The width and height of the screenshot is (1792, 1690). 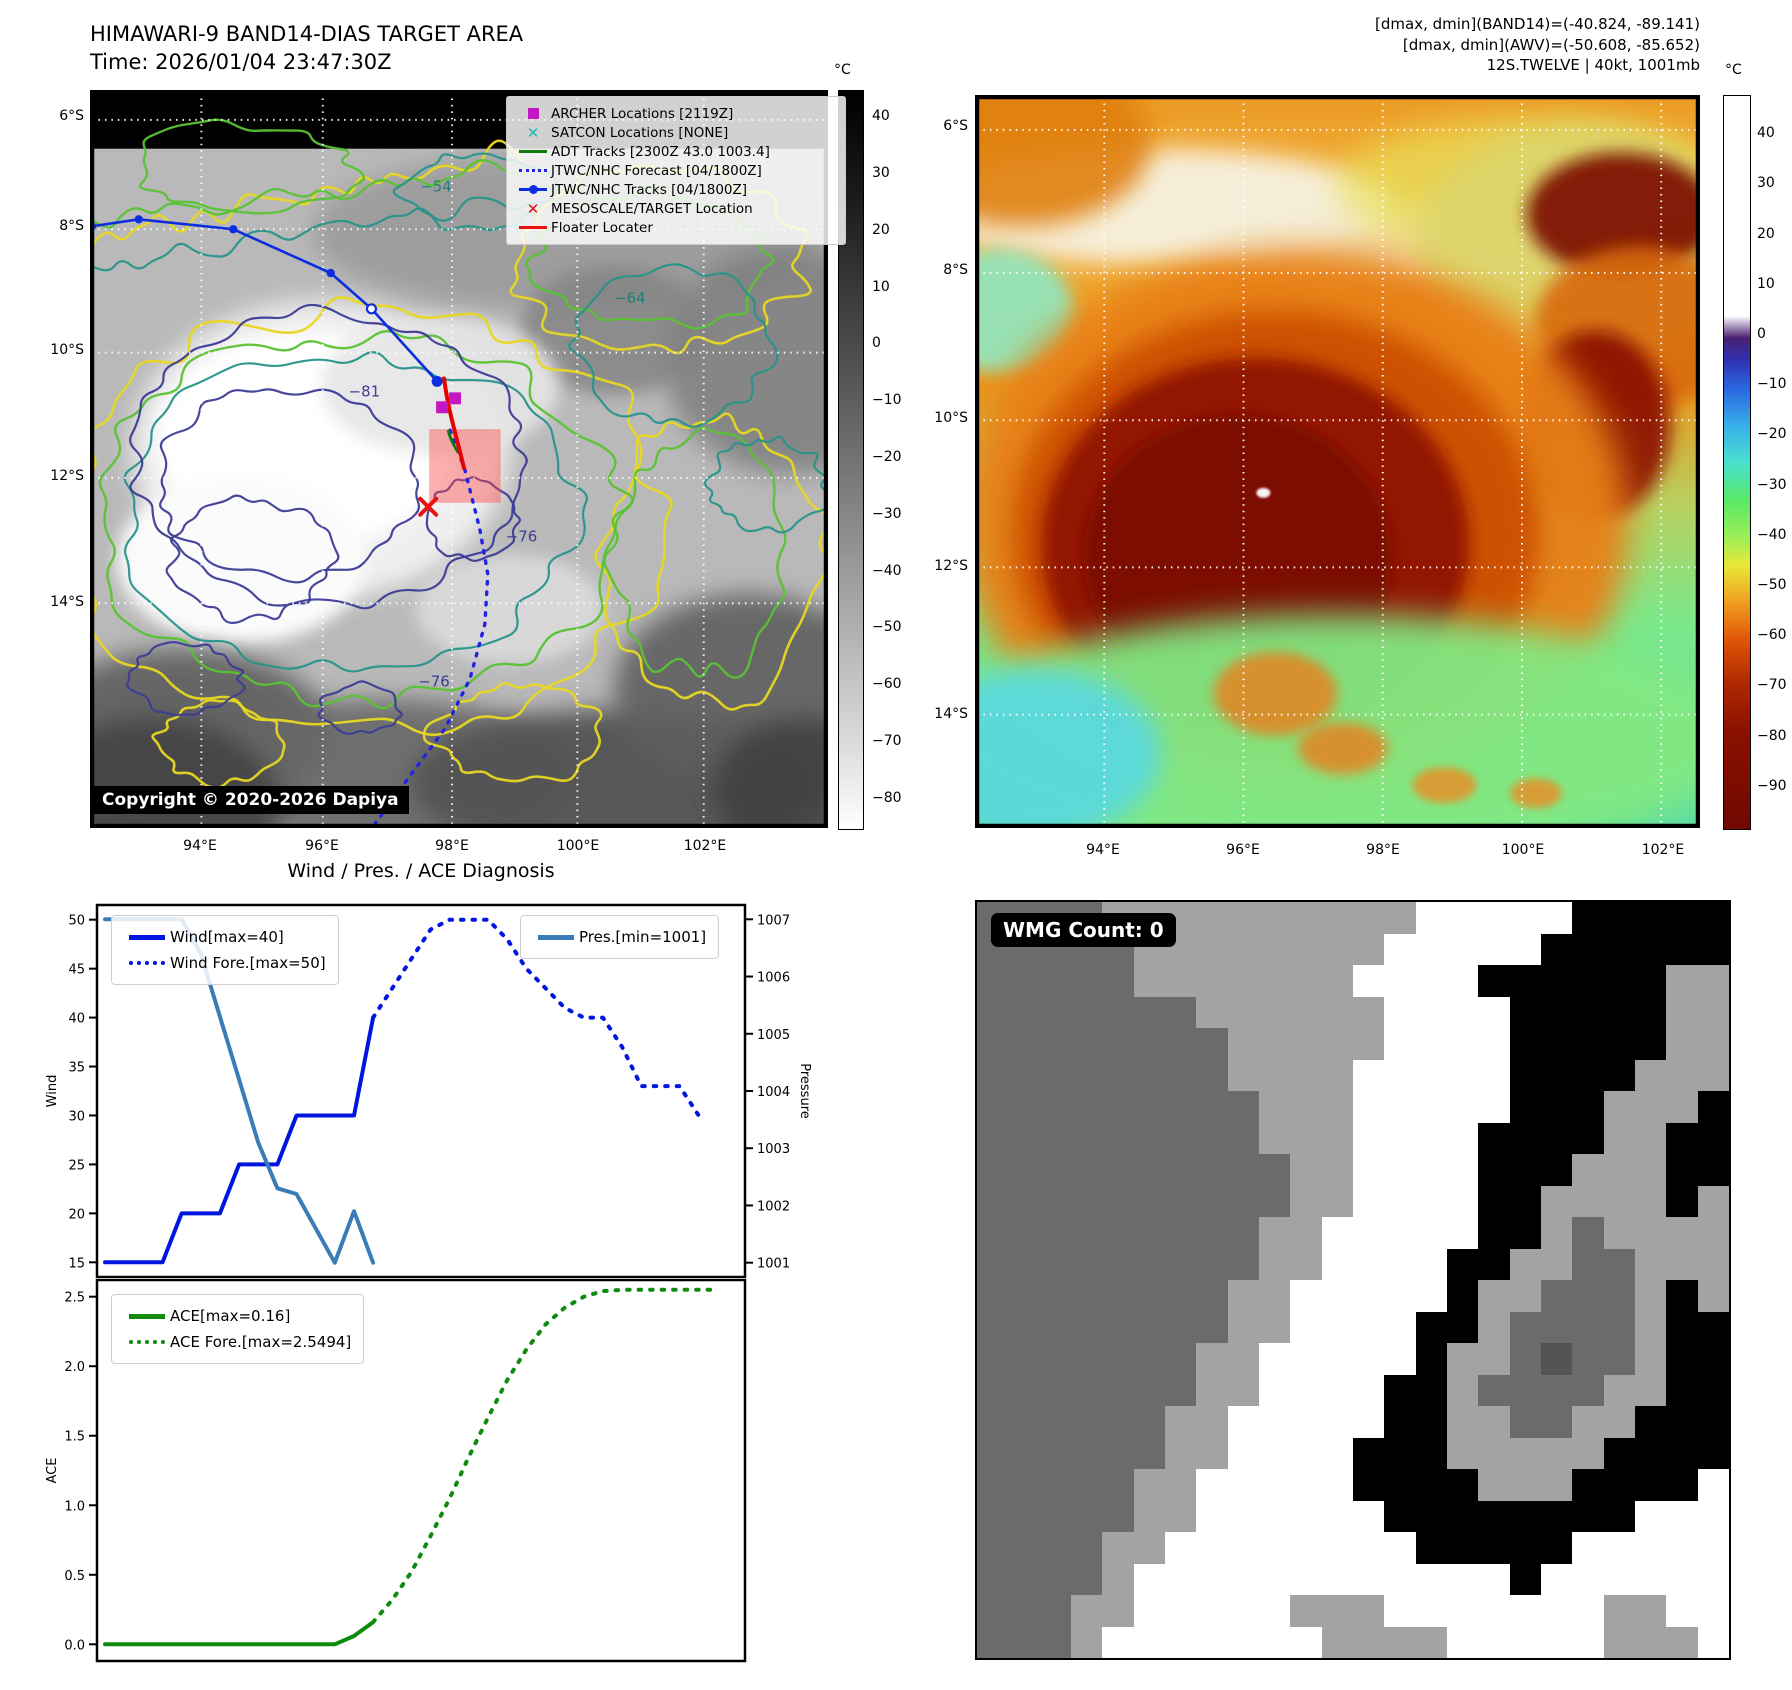 I want to click on chart-legend: Wind[max=40] Wind Fore.[max=50], so click(x=225, y=950).